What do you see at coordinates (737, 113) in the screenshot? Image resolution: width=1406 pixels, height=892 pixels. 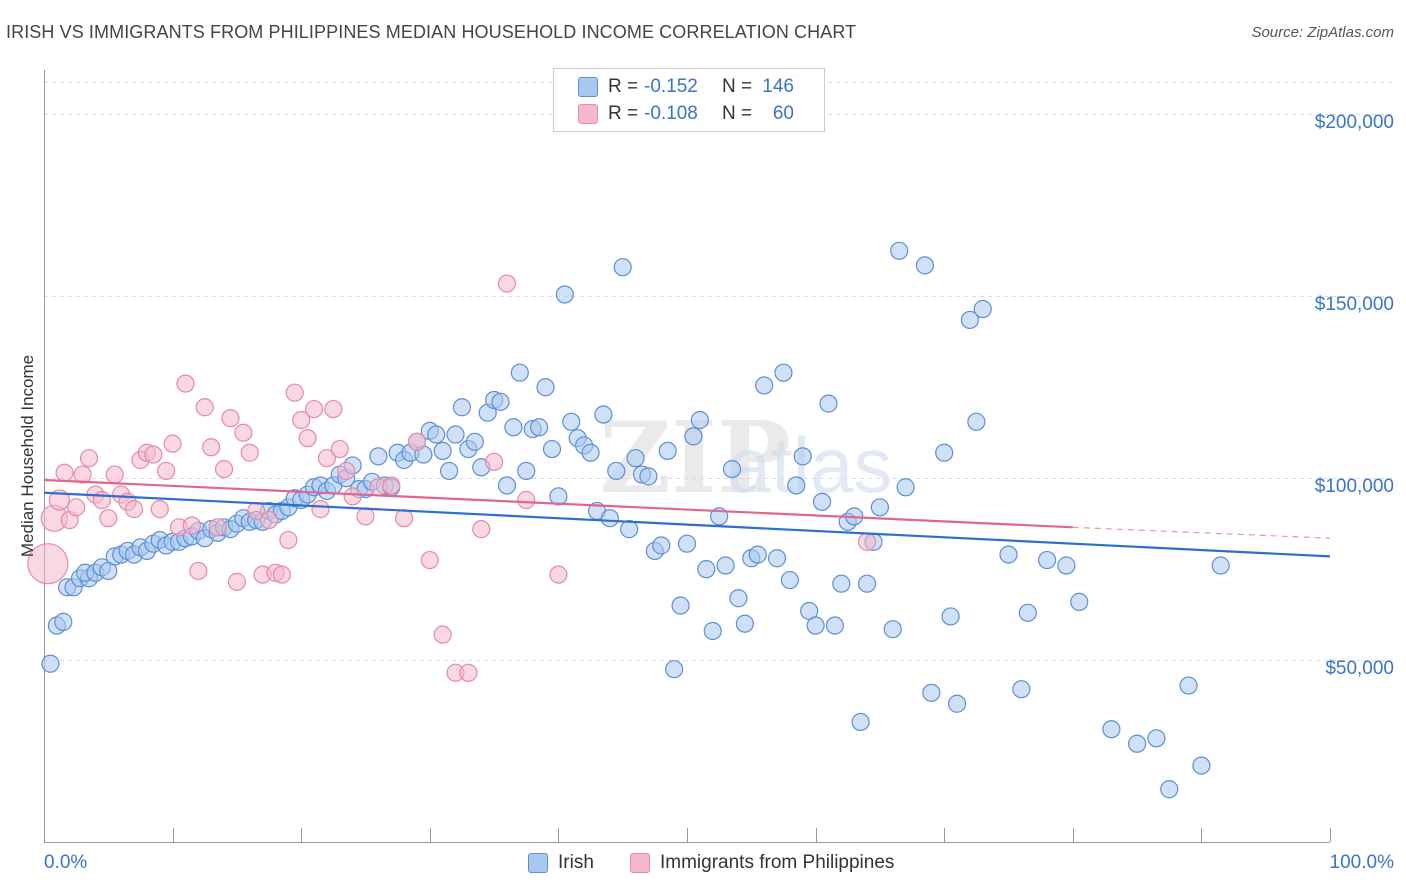 I see `legend-n-label: N =` at bounding box center [737, 113].